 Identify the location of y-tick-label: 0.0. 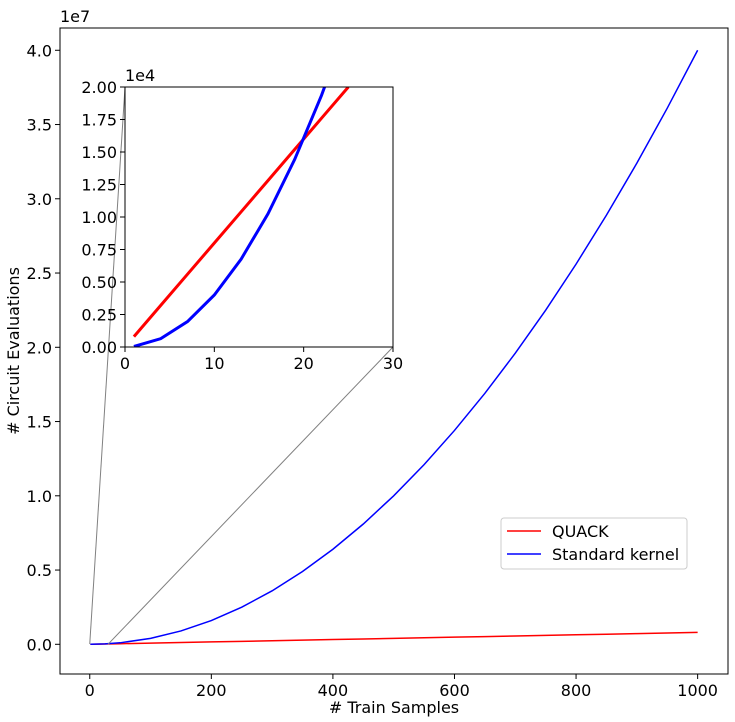
(39, 644).